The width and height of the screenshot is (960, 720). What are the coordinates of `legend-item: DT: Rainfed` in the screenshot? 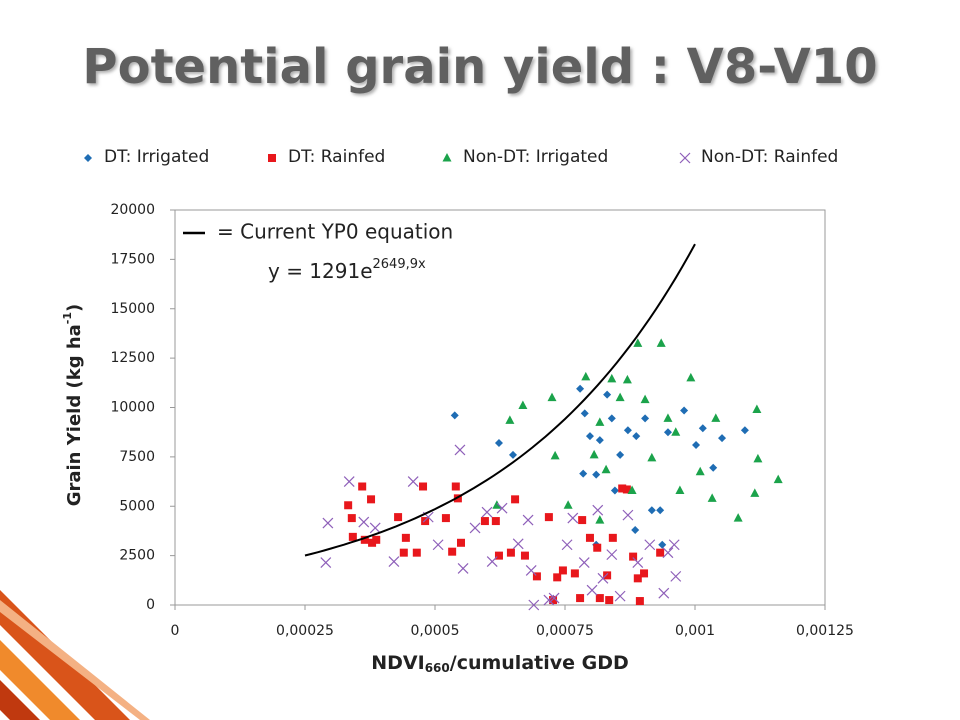 It's located at (326, 157).